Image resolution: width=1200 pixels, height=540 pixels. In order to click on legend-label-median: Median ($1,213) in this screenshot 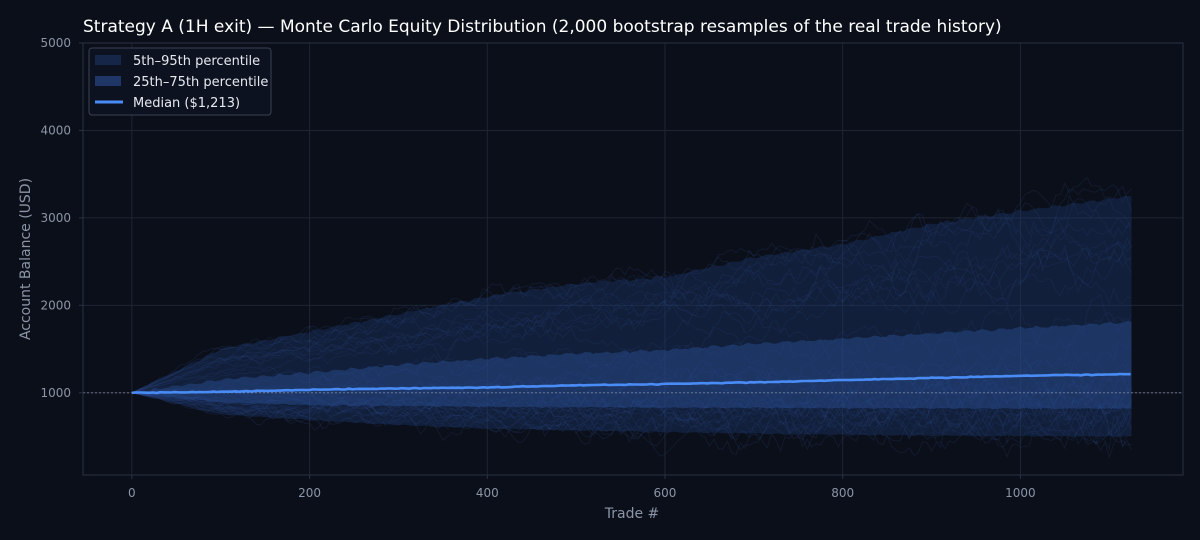, I will do `click(186, 103)`.